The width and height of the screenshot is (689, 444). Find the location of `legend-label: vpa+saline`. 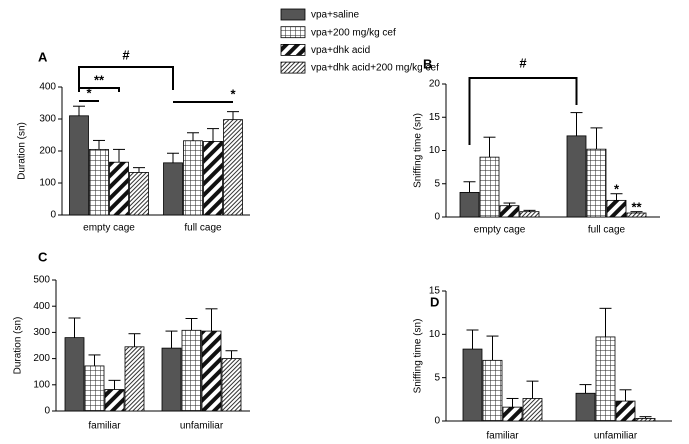

legend-label: vpa+saline is located at coordinates (335, 15).